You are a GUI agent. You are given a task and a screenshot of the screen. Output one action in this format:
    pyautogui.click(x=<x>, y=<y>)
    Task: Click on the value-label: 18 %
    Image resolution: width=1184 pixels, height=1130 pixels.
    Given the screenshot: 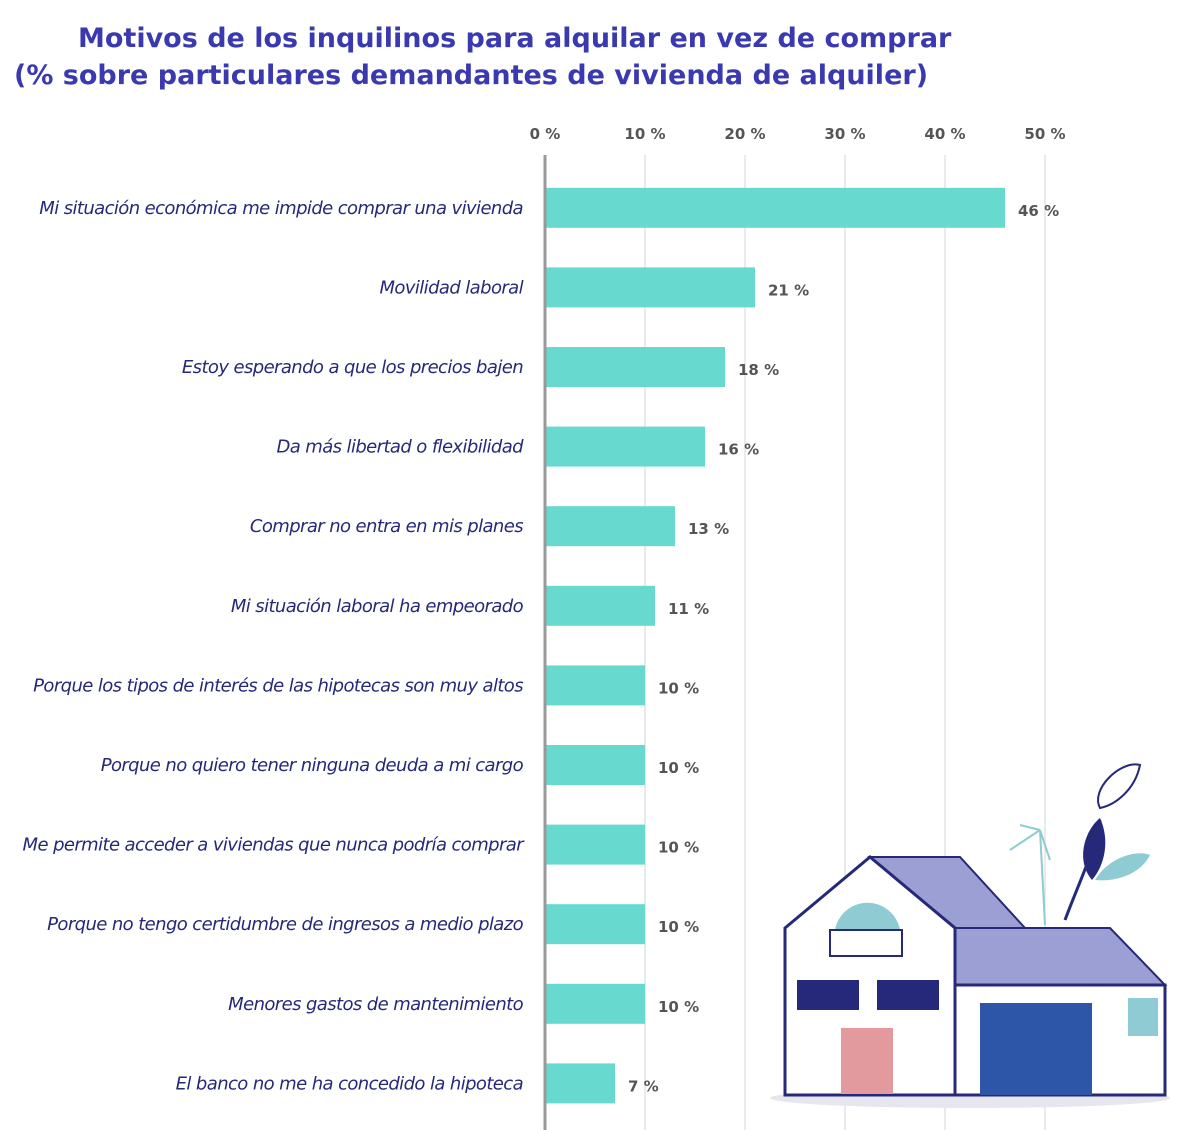 What is the action you would take?
    pyautogui.click(x=758, y=370)
    